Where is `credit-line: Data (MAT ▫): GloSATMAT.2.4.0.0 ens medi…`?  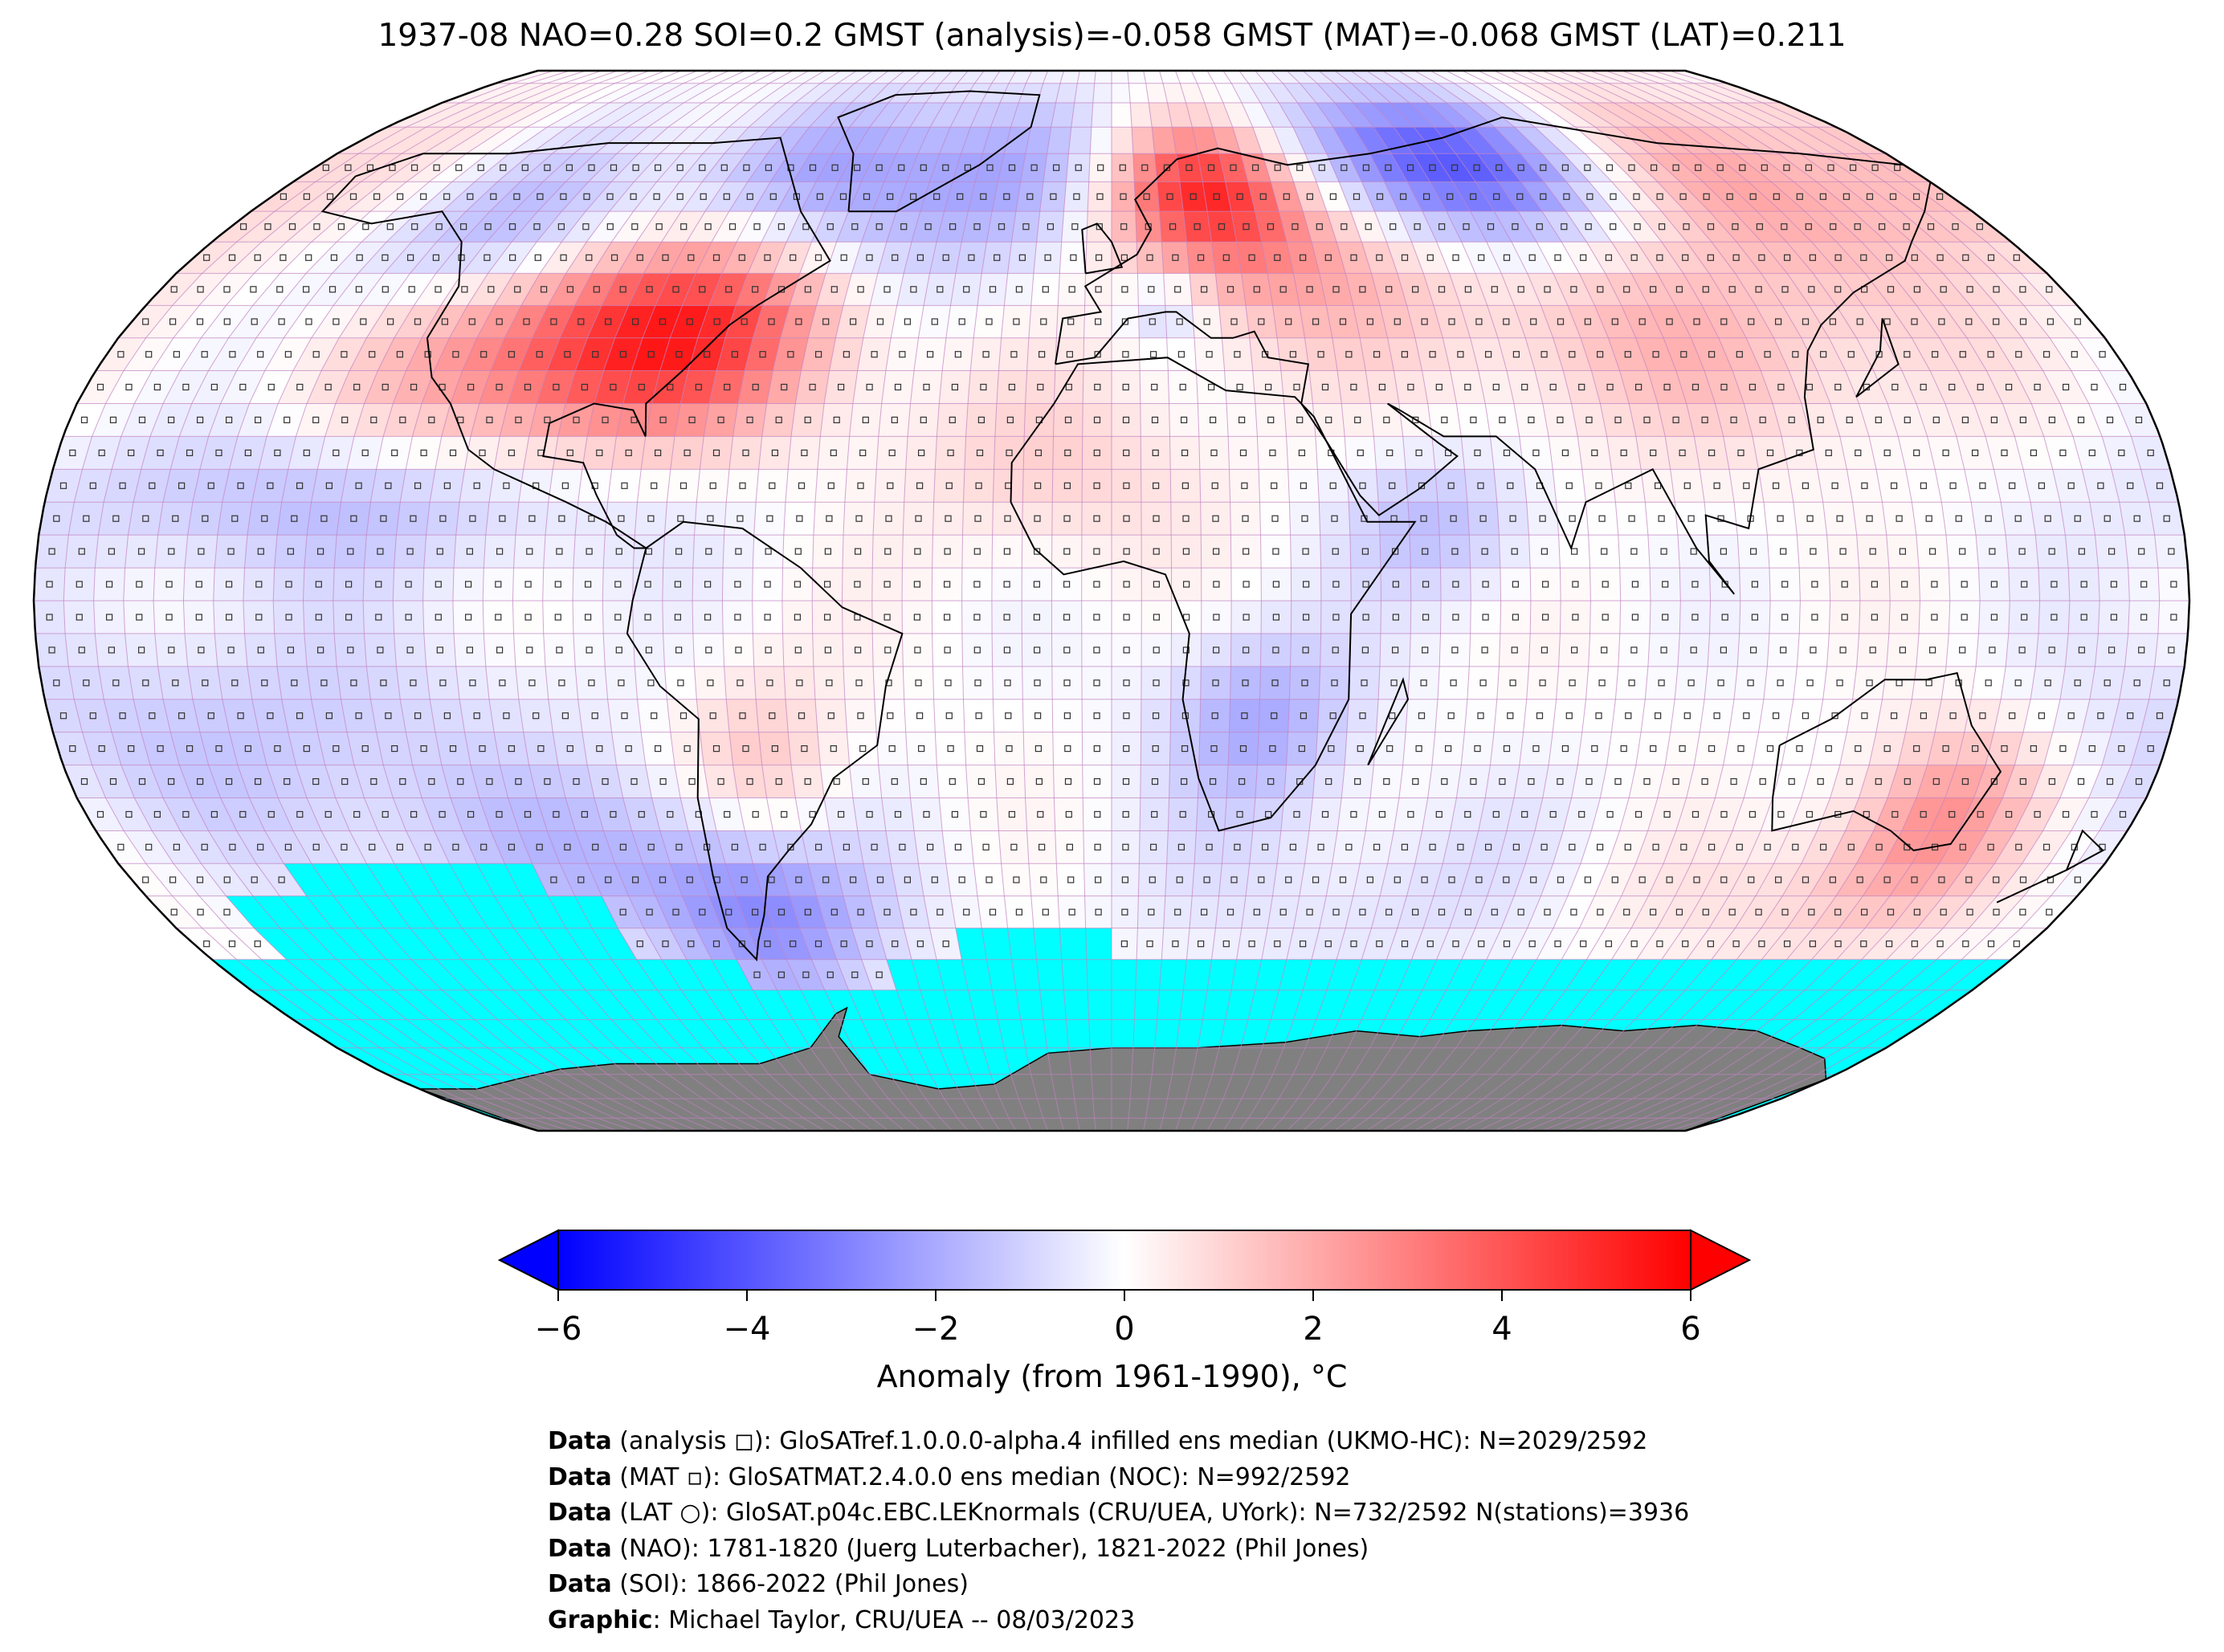 credit-line: Data (MAT ▫): GloSATMAT.2.4.0.0 ens medi… is located at coordinates (1118, 1478).